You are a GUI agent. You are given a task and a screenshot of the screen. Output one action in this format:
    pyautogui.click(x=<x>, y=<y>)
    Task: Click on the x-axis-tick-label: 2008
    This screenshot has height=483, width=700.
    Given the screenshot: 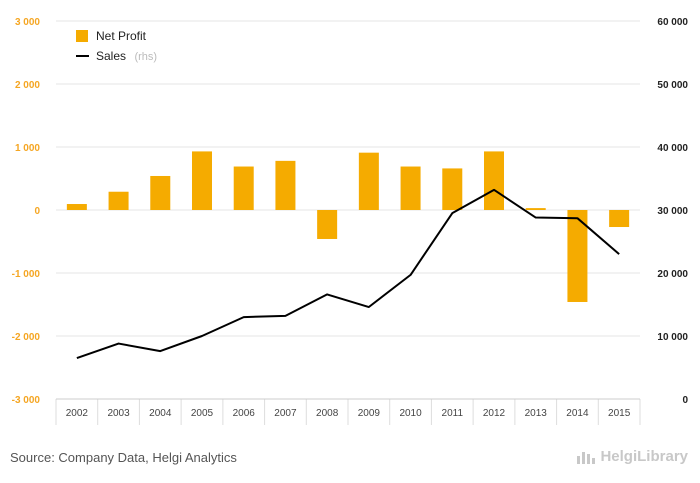 What is the action you would take?
    pyautogui.click(x=327, y=413)
    